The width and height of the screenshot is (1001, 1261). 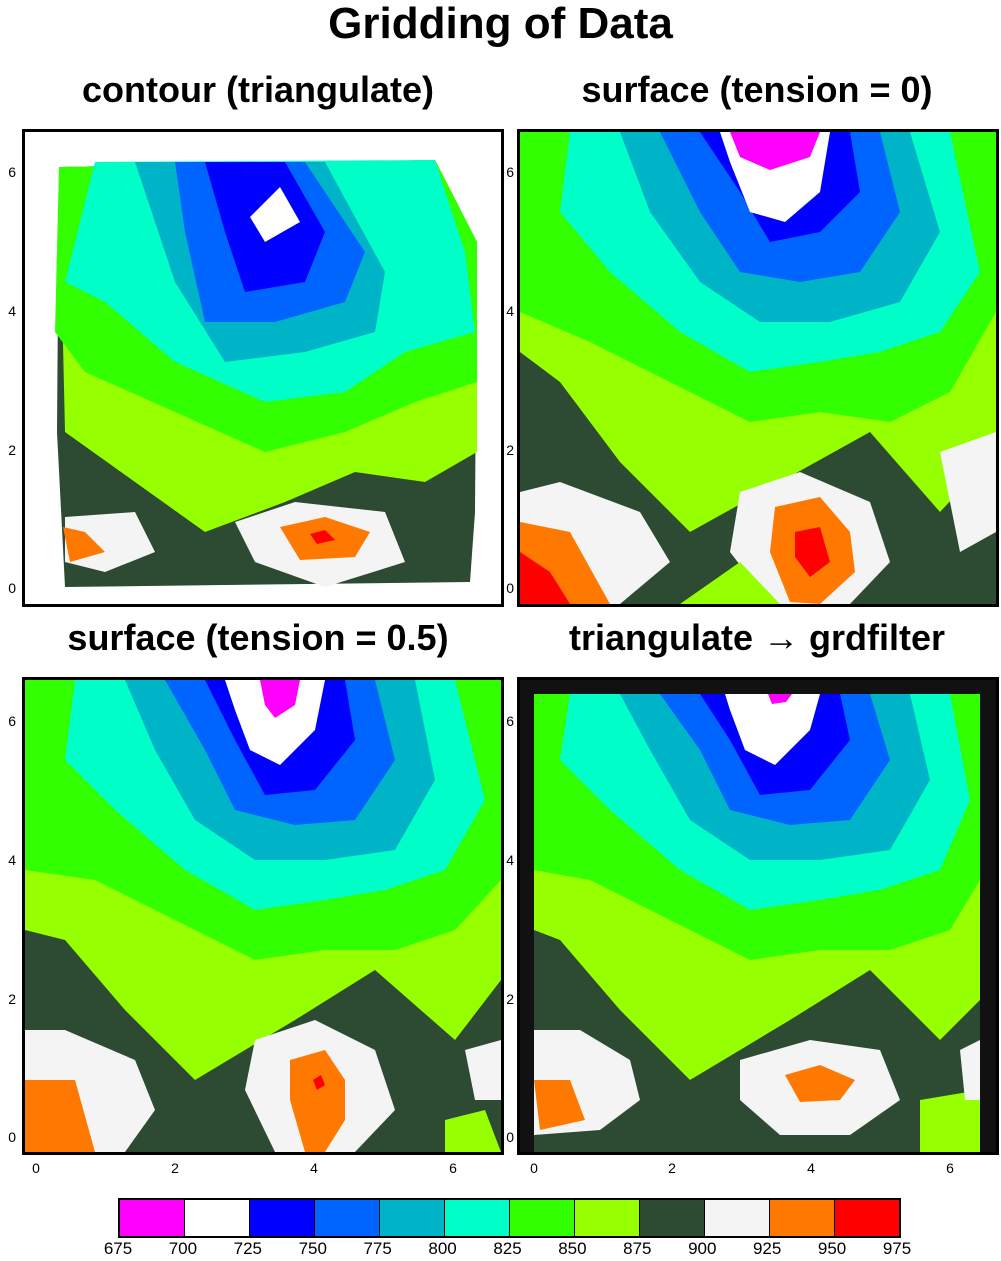 What do you see at coordinates (507, 1248) in the screenshot?
I see `colorbar-label-825: 825` at bounding box center [507, 1248].